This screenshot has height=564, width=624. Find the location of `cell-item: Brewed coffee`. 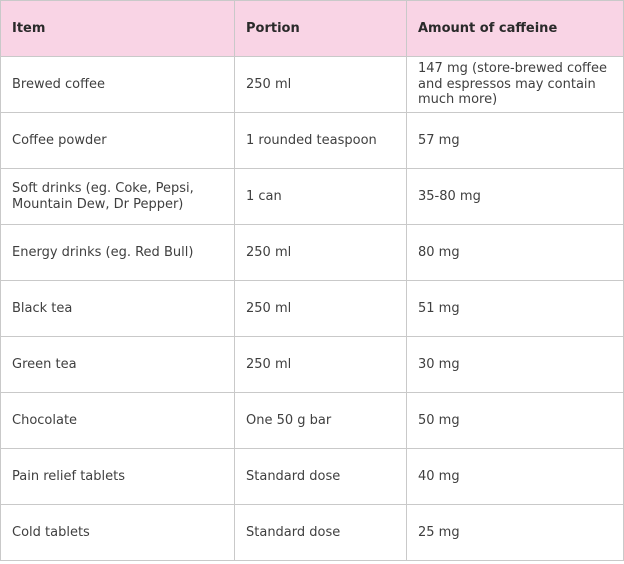

cell-item: Brewed coffee is located at coordinates (117, 84).